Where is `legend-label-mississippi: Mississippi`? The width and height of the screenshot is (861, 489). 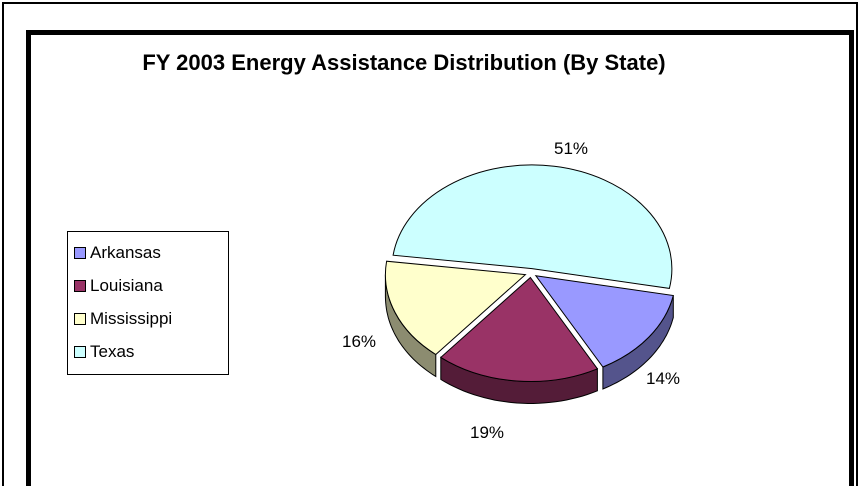 legend-label-mississippi: Mississippi is located at coordinates (131, 318).